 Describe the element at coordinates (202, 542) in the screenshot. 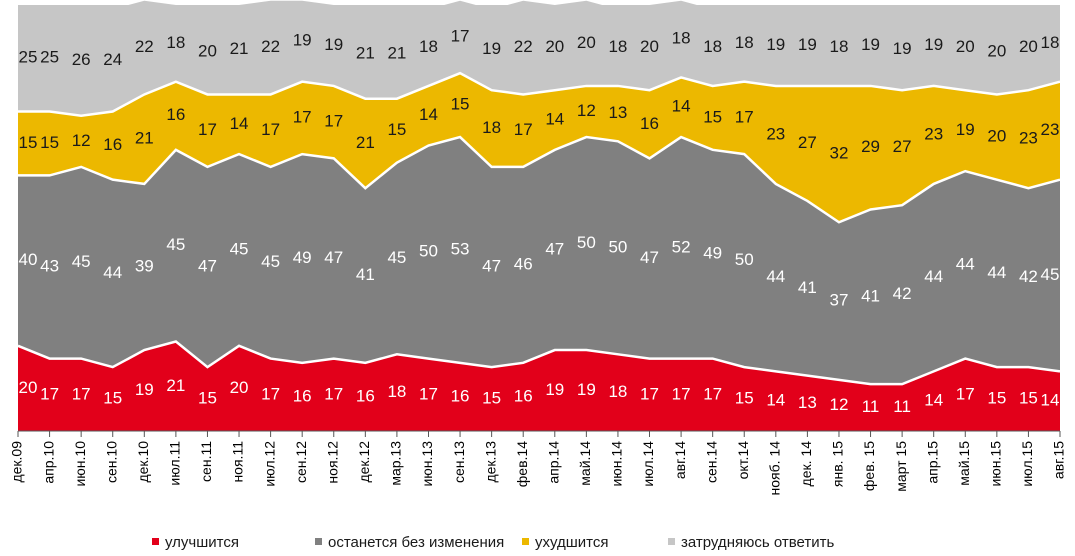

I see `legend-label: улучшится` at that location.